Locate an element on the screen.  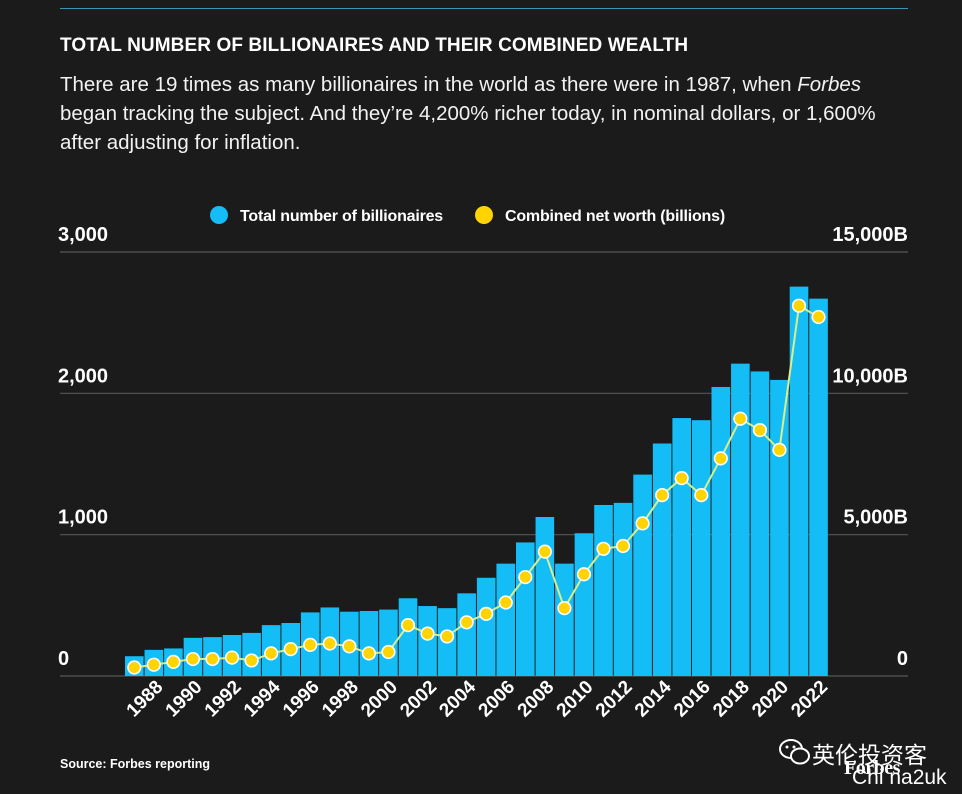
top-rule is located at coordinates (484, 8).